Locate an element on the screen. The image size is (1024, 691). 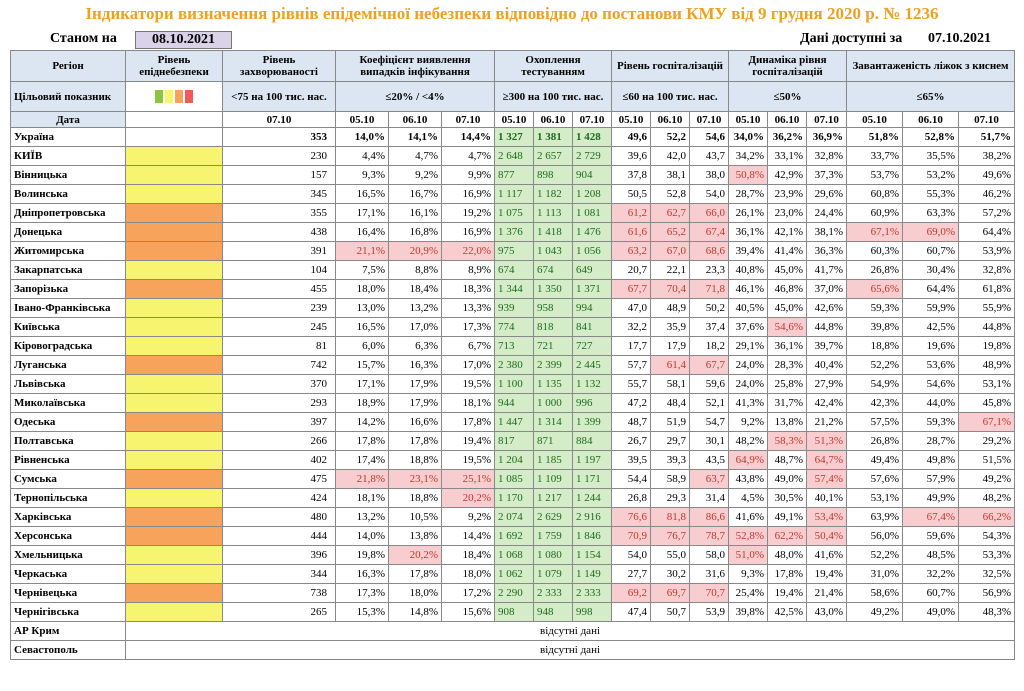
level-swatch is located at coordinates (169, 96).